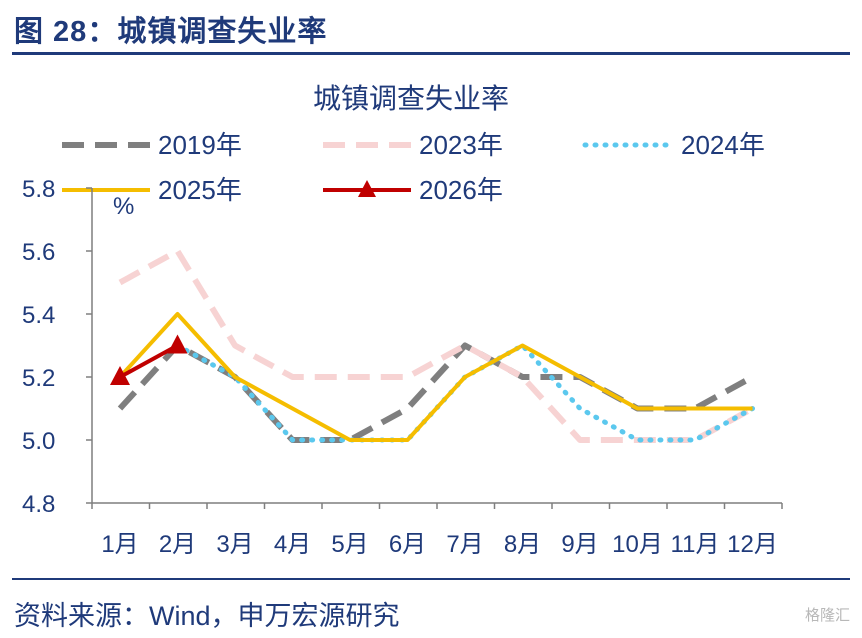  What do you see at coordinates (119, 544) in the screenshot?
I see `x-tick-label: 1月` at bounding box center [119, 544].